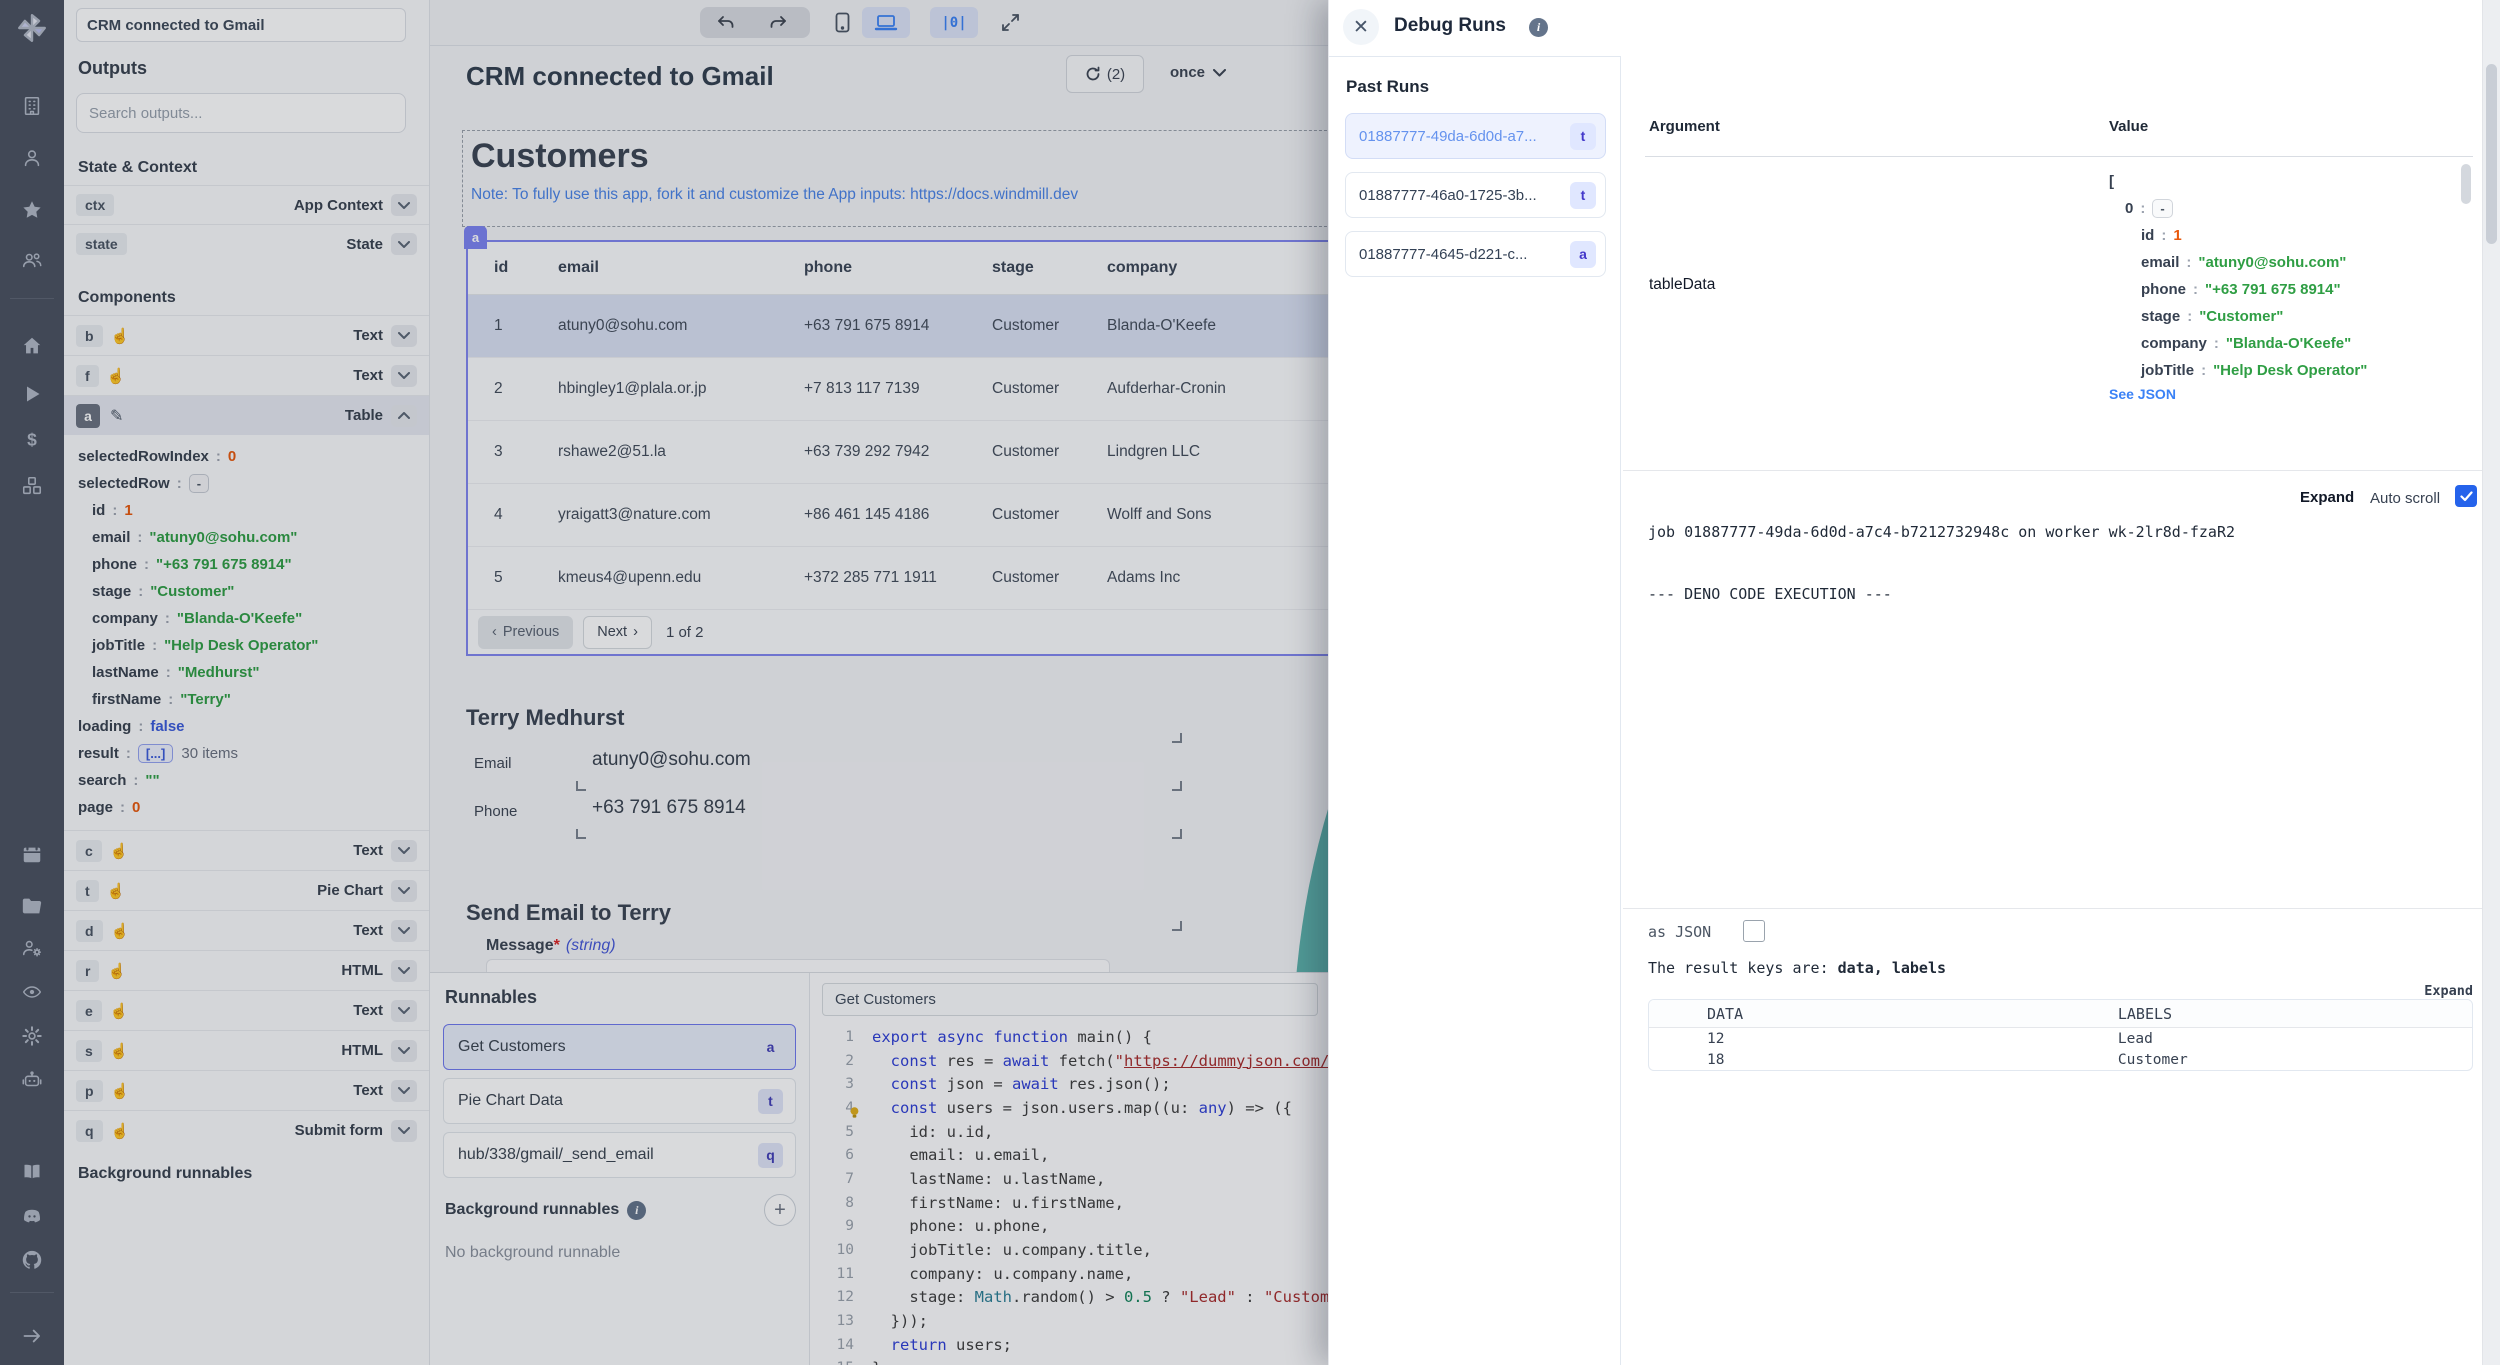  Describe the element at coordinates (32, 1336) in the screenshot. I see `arrow-right-icon` at that location.